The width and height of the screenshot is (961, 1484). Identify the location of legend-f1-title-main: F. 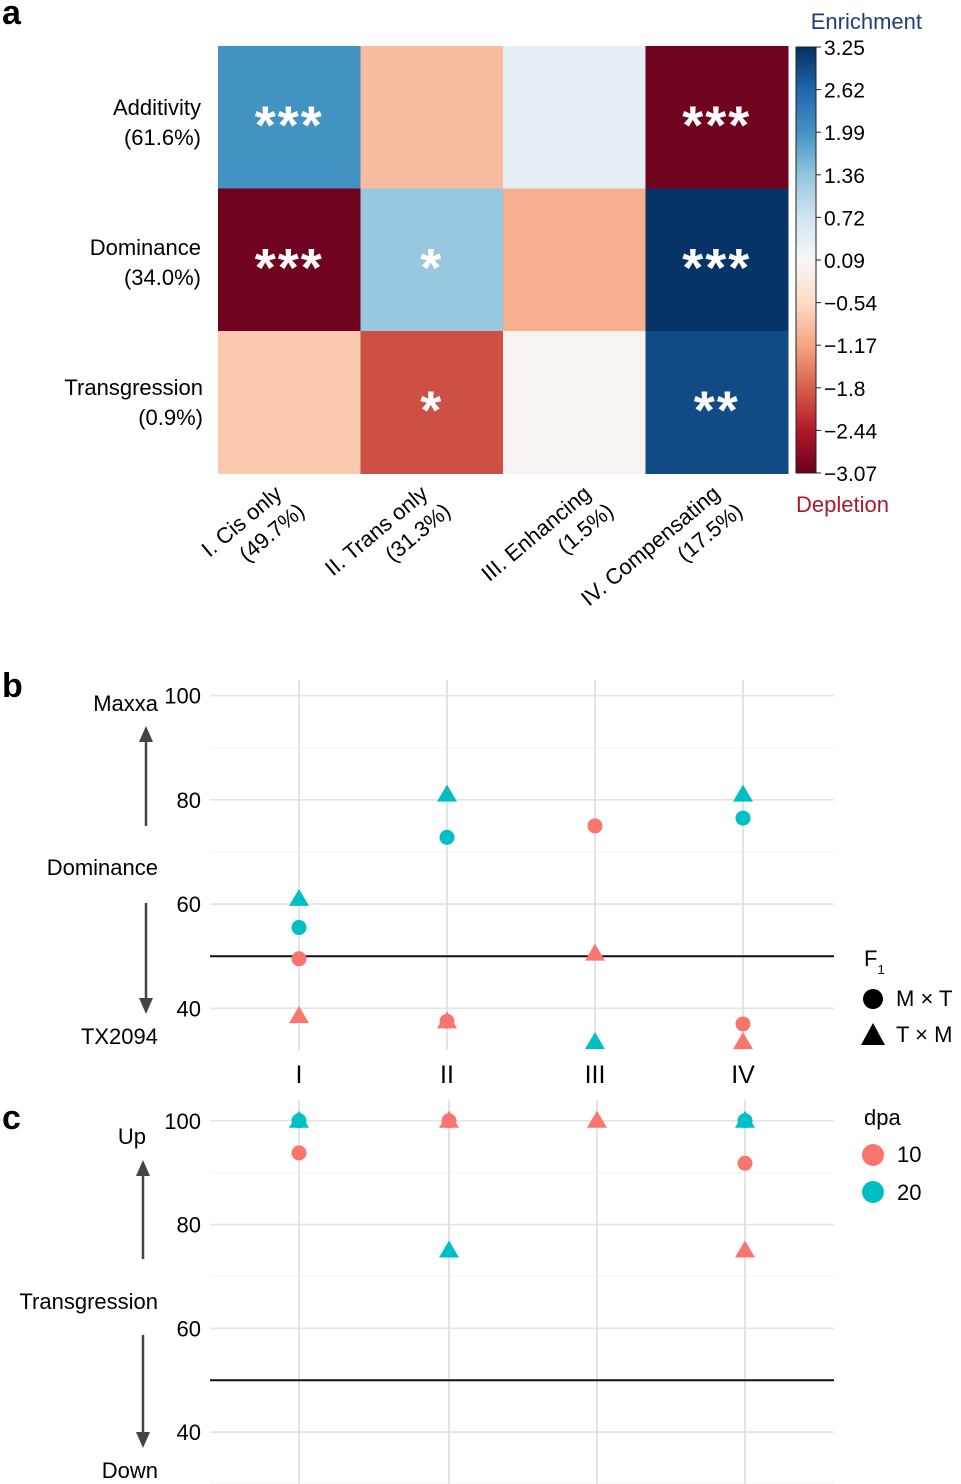
(870, 958).